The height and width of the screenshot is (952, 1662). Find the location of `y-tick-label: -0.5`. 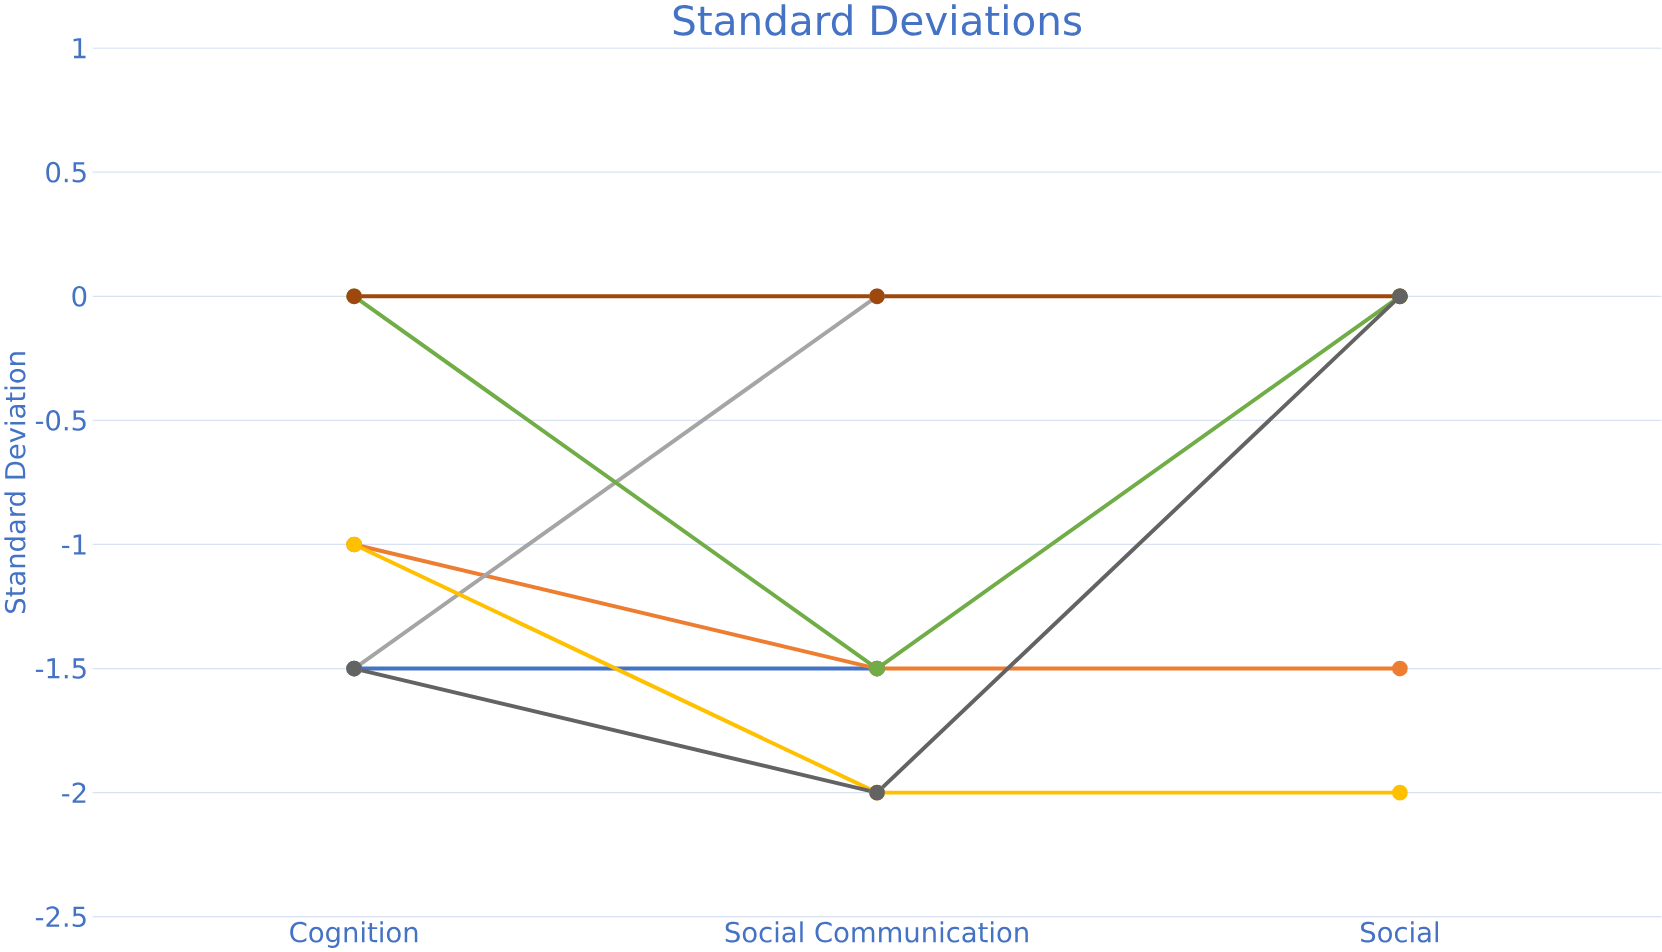

y-tick-label: -0.5 is located at coordinates (60, 420).